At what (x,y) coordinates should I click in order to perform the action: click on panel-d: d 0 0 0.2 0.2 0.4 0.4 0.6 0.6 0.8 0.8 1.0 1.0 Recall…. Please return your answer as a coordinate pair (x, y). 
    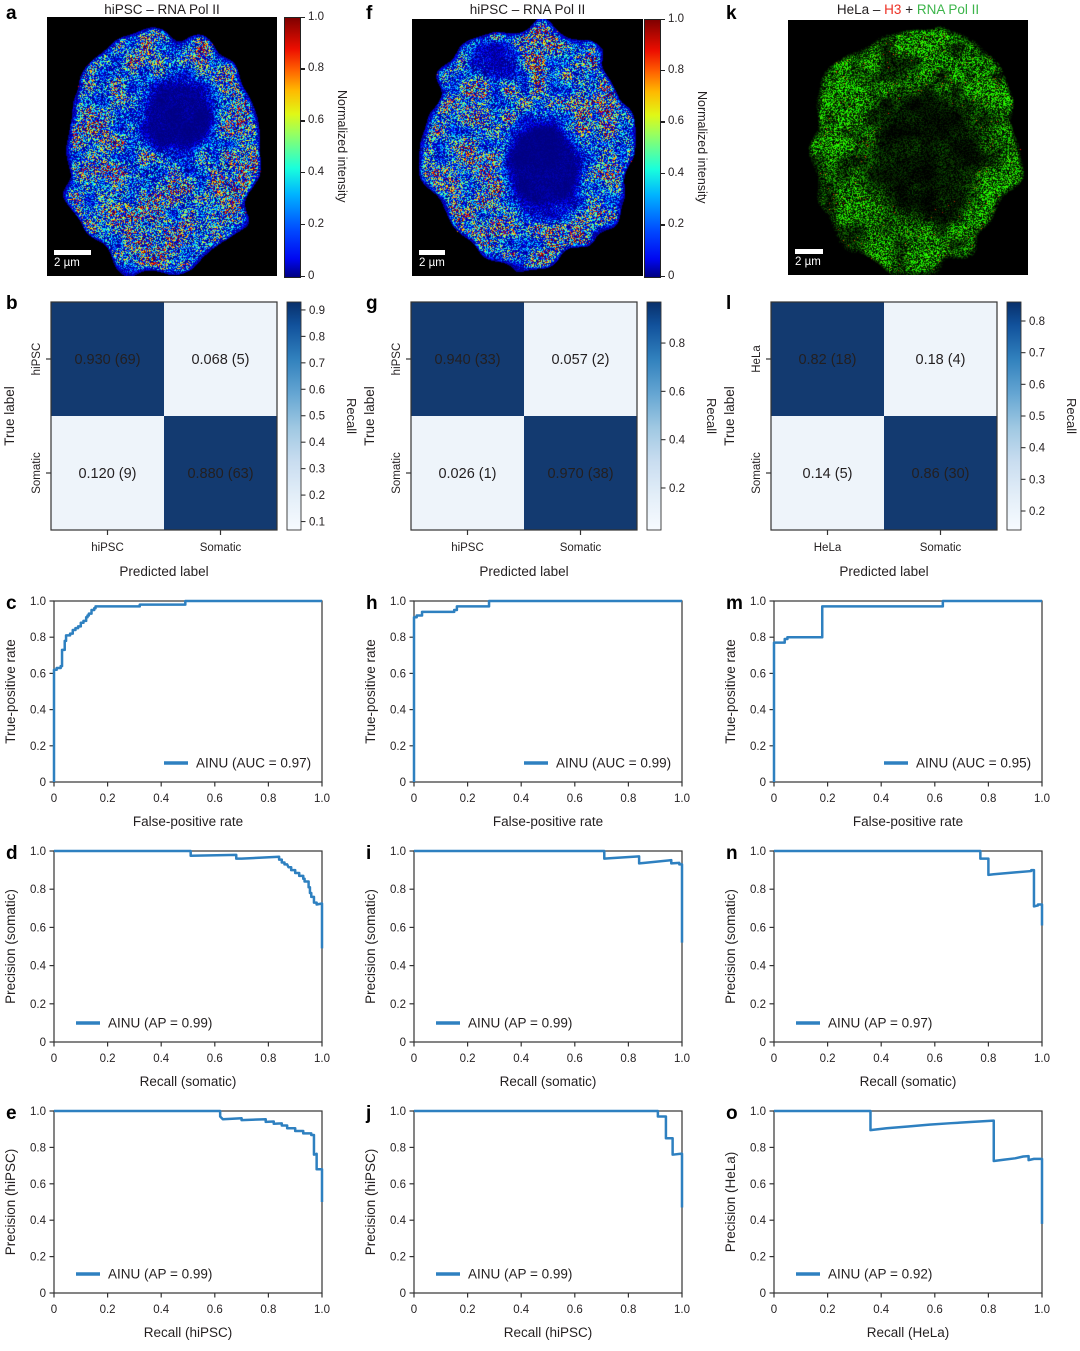
    Looking at the image, I should click on (180, 970).